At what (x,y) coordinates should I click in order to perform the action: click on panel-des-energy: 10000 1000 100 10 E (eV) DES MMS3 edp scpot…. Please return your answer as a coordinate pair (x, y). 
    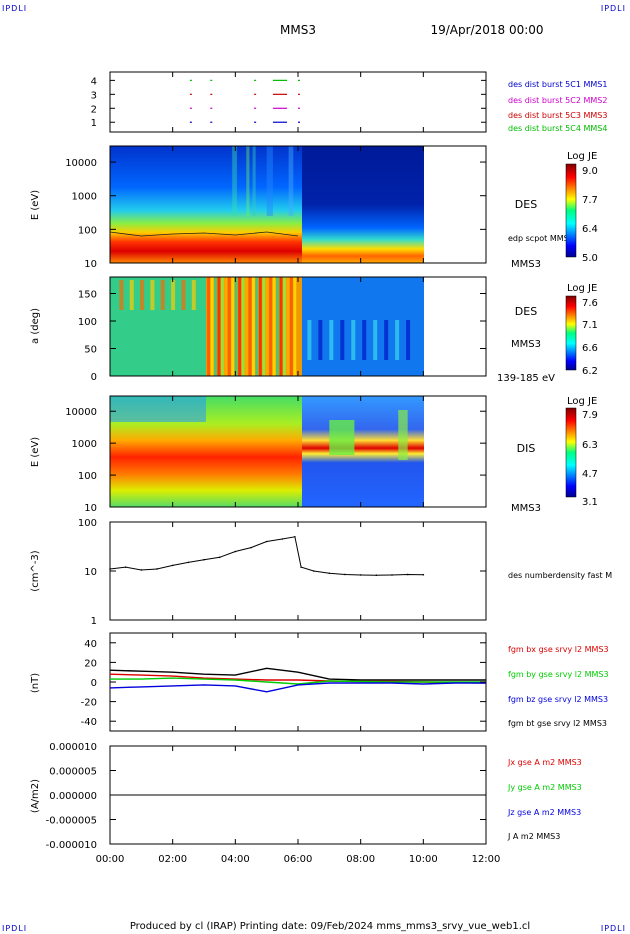
    Looking at the image, I should click on (314, 207).